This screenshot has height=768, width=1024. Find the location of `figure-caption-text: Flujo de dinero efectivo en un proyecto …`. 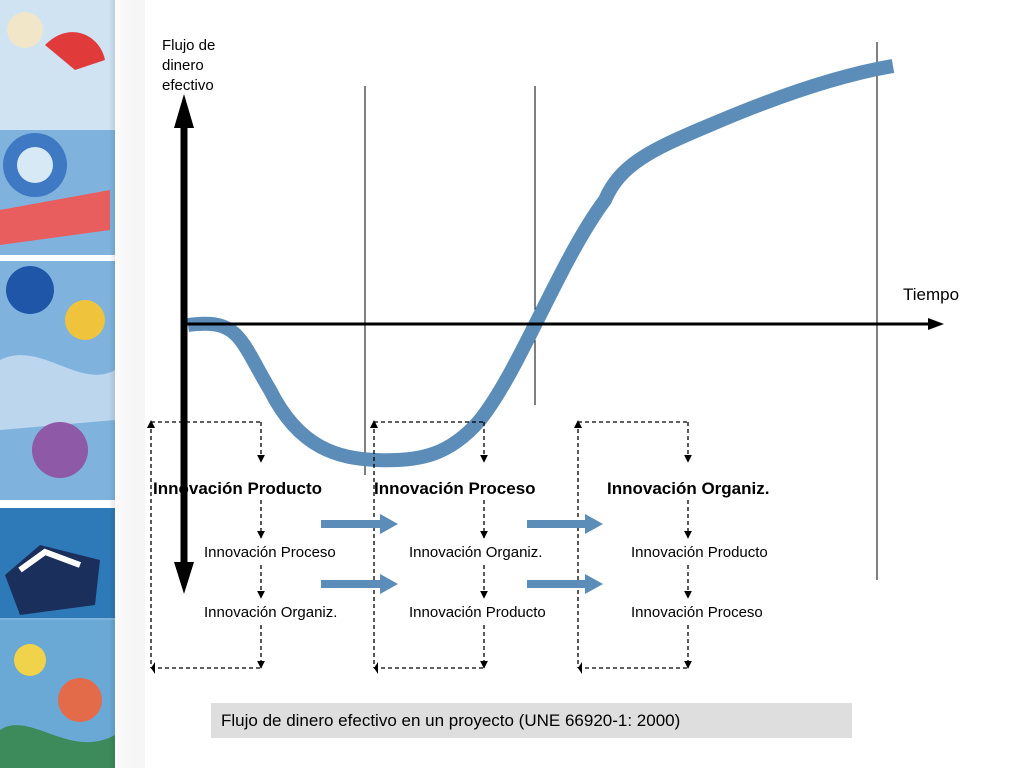

figure-caption-text: Flujo de dinero efectivo en un proyecto … is located at coordinates (451, 720).